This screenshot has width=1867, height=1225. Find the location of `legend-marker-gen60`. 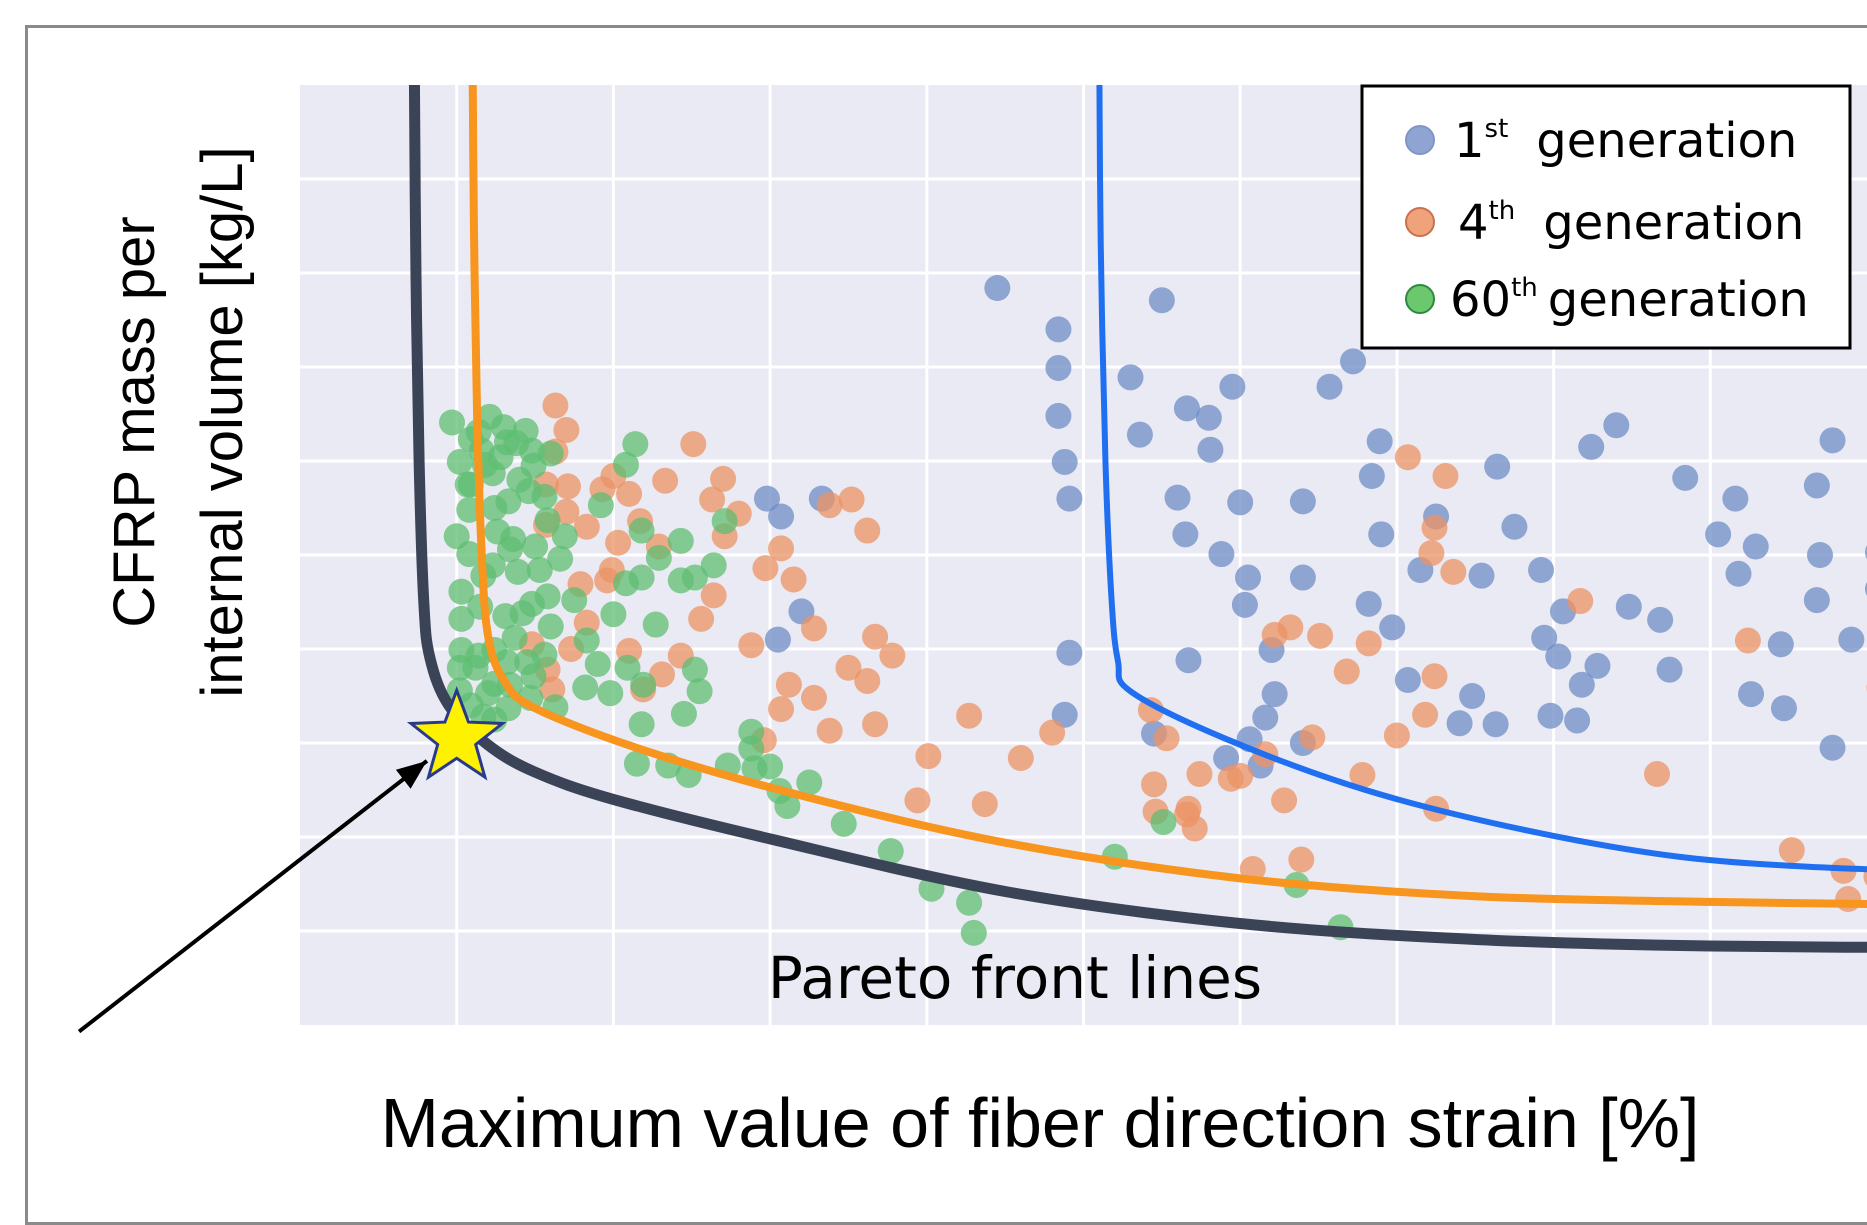

legend-marker-gen60 is located at coordinates (1420, 299).